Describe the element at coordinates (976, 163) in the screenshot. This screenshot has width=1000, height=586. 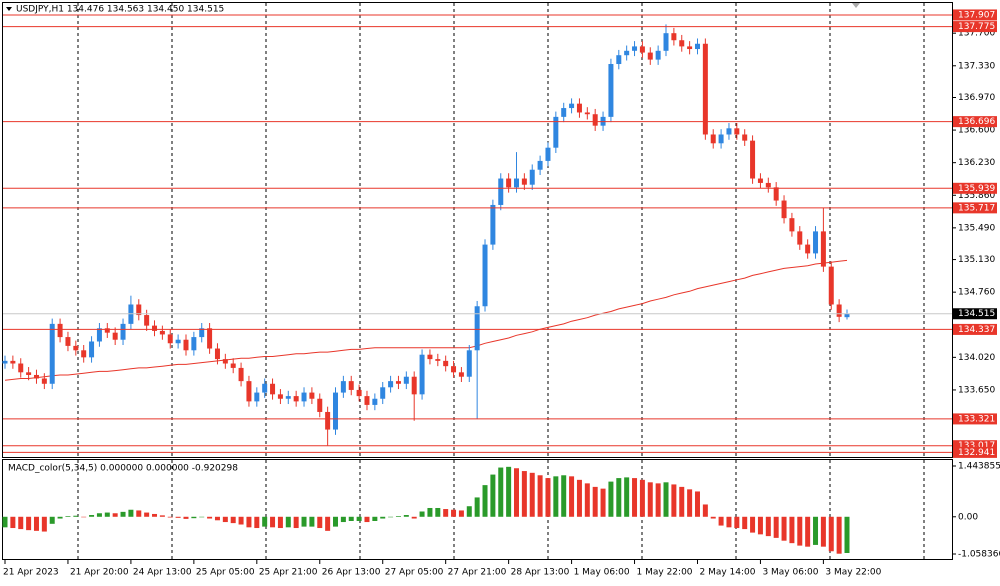
I see `y-tick-label: 136.230` at that location.